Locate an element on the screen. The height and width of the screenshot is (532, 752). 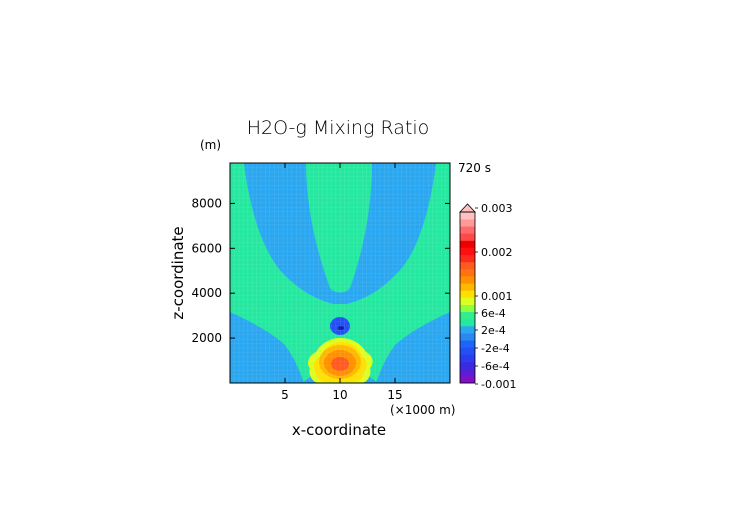
plot-area is located at coordinates (340, 273).